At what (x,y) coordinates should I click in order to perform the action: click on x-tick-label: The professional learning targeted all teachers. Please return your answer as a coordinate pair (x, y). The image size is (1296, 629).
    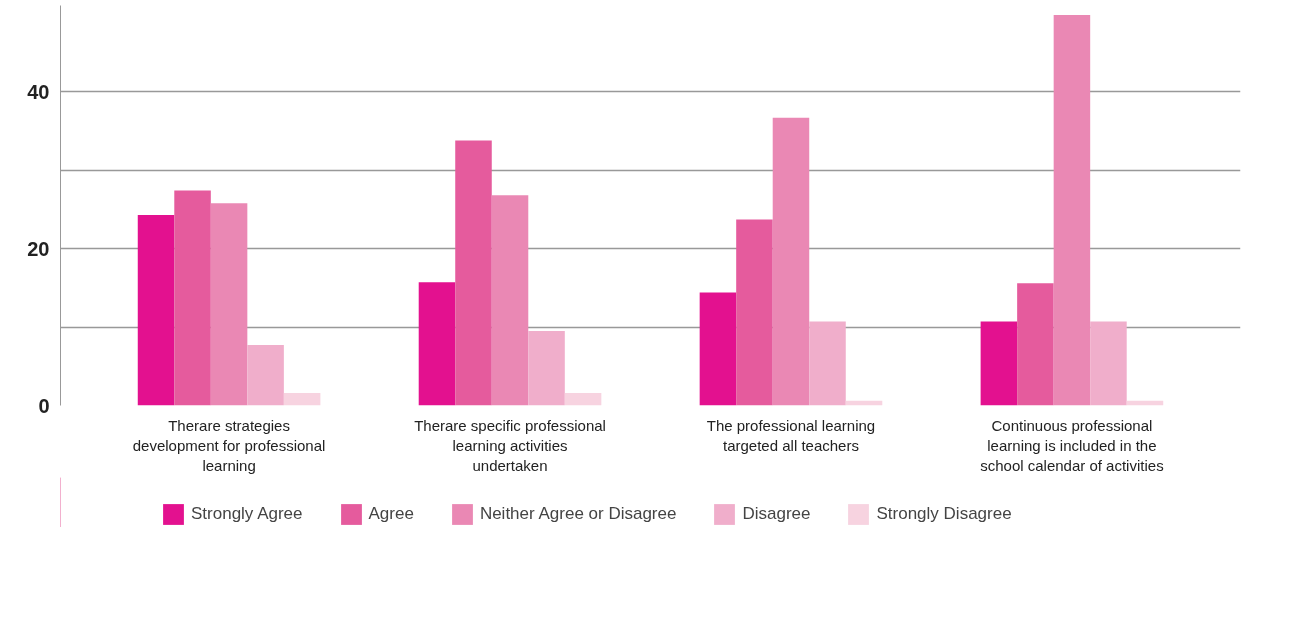
    Looking at the image, I should click on (791, 435).